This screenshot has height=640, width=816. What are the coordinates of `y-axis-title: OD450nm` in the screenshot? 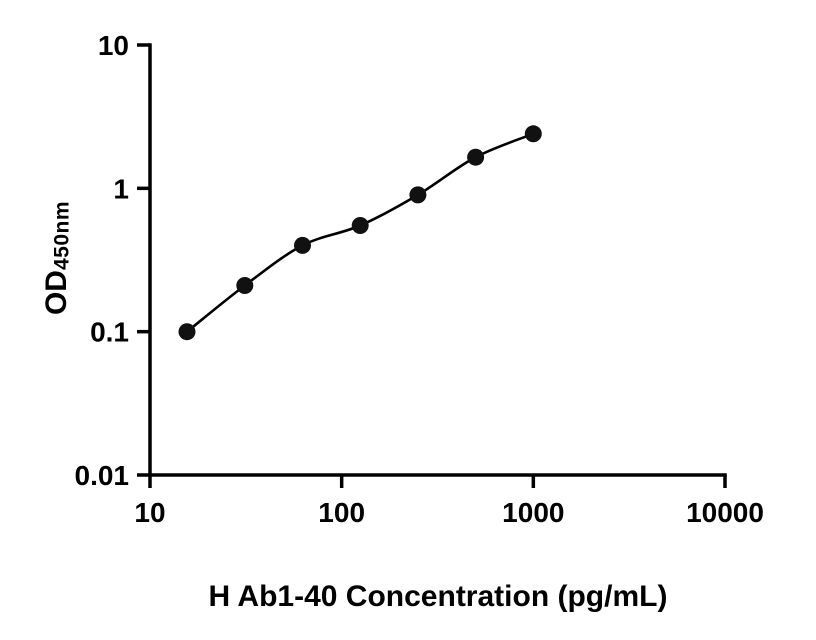 It's located at (58, 258).